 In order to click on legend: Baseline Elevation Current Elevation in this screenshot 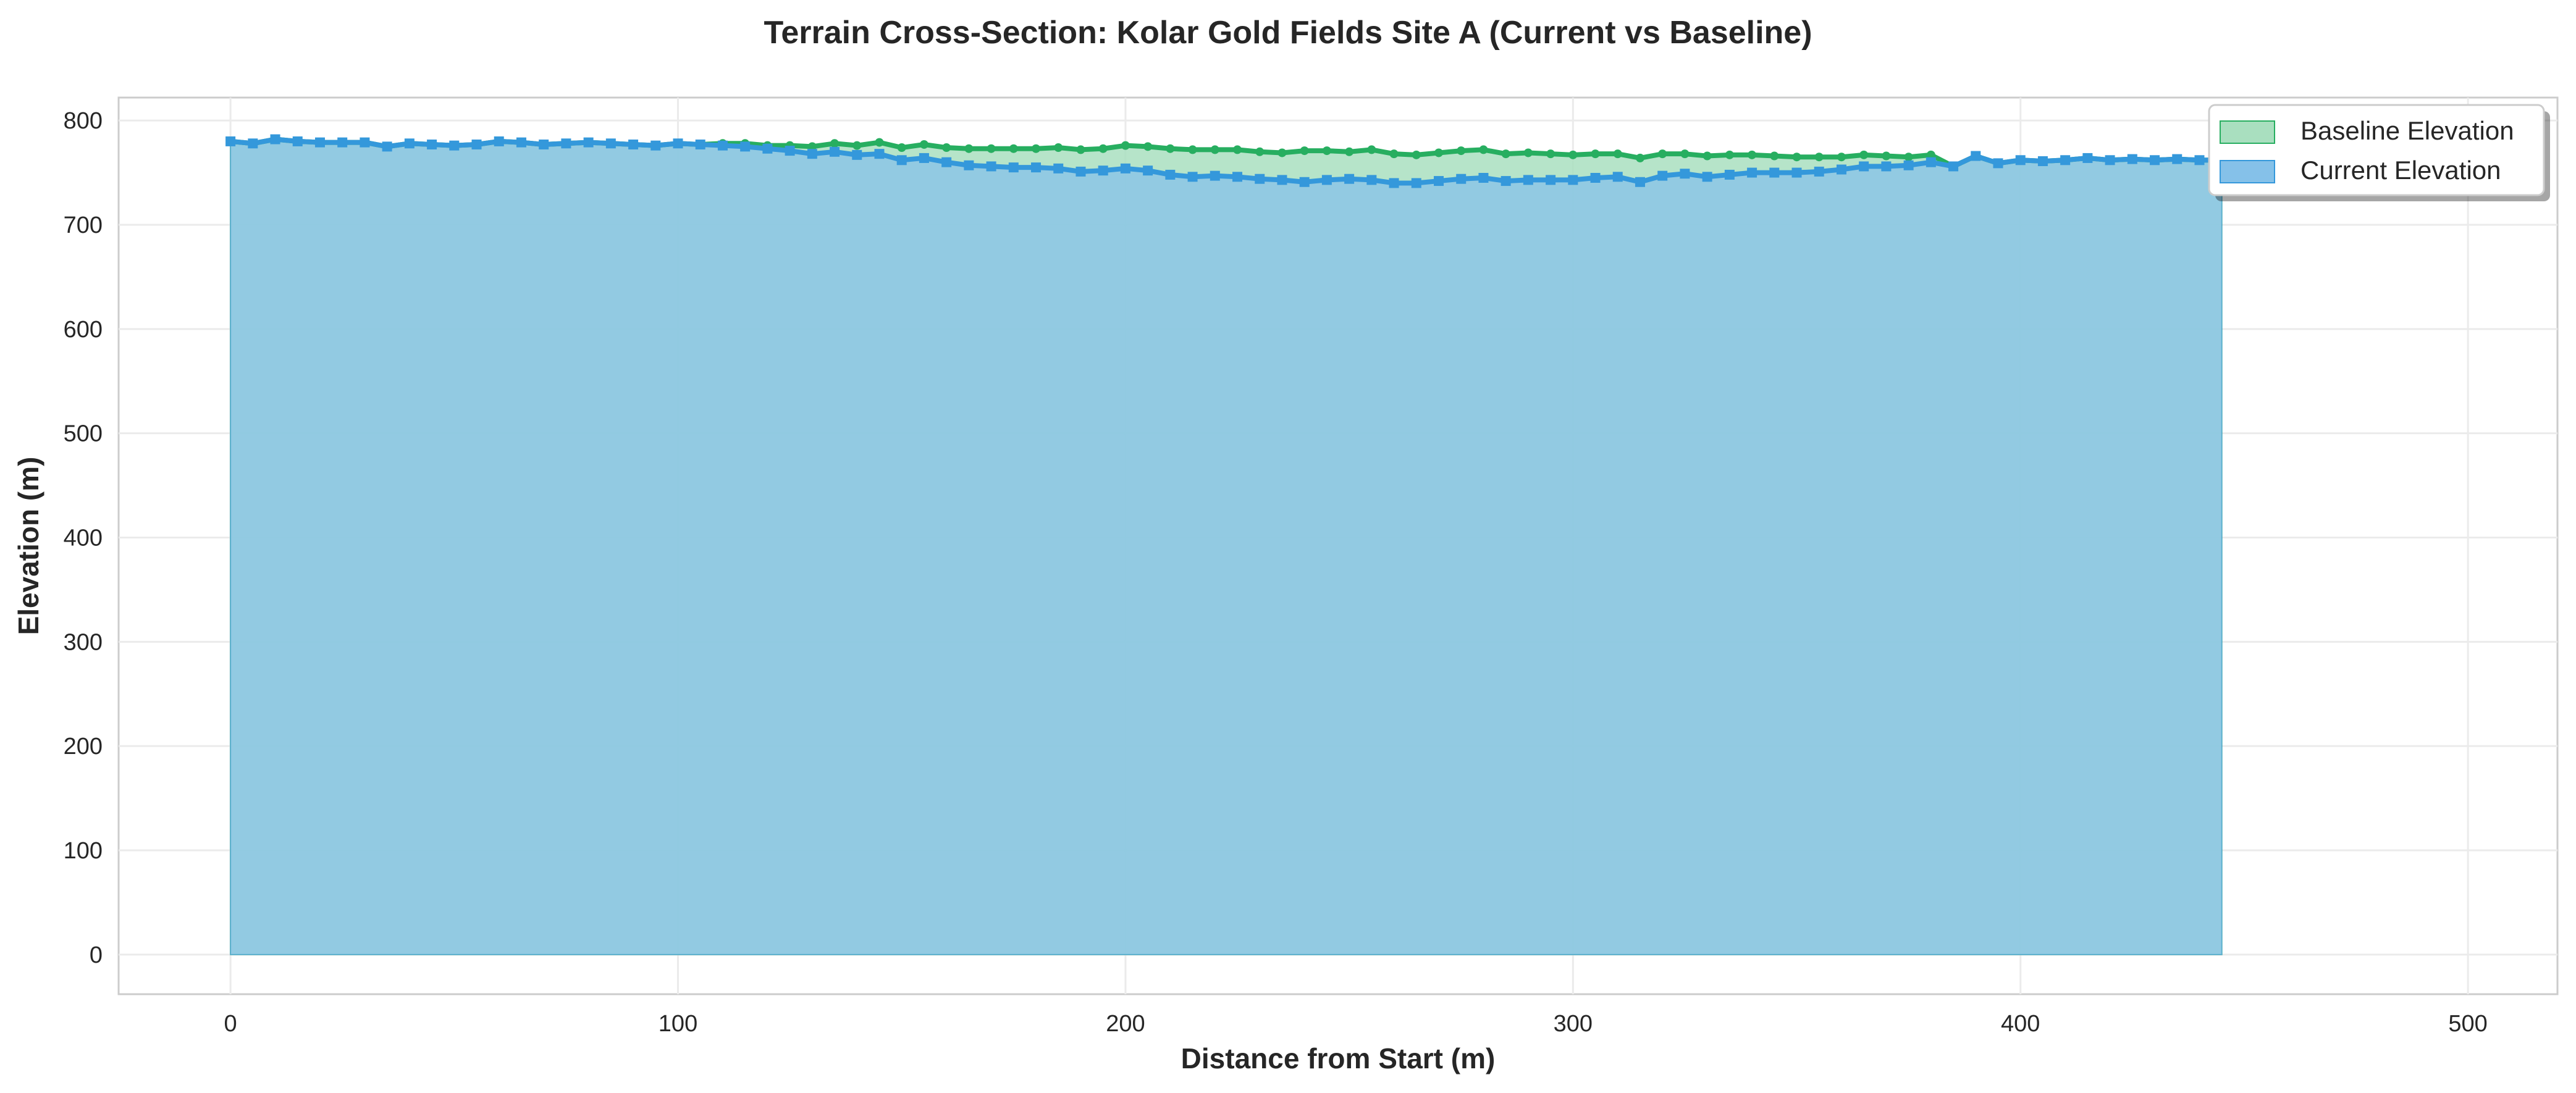, I will do `click(2379, 152)`.